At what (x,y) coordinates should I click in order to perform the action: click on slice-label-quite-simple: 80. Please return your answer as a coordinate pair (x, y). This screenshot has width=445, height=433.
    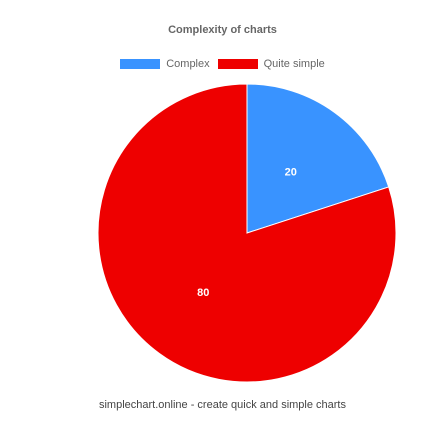
    Looking at the image, I should click on (203, 293).